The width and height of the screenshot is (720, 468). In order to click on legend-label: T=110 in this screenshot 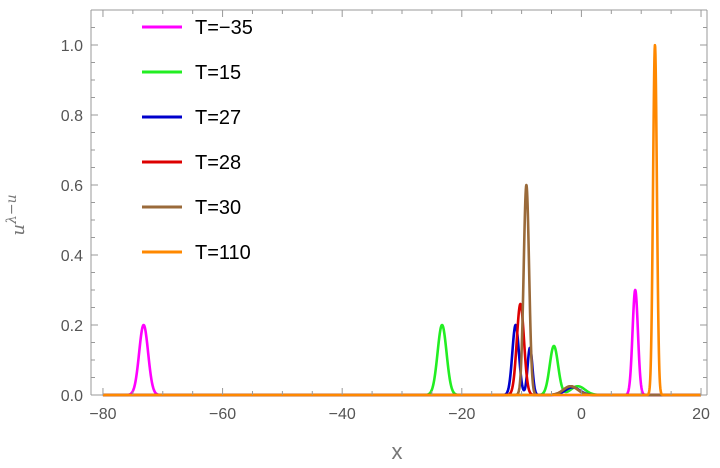, I will do `click(223, 253)`.